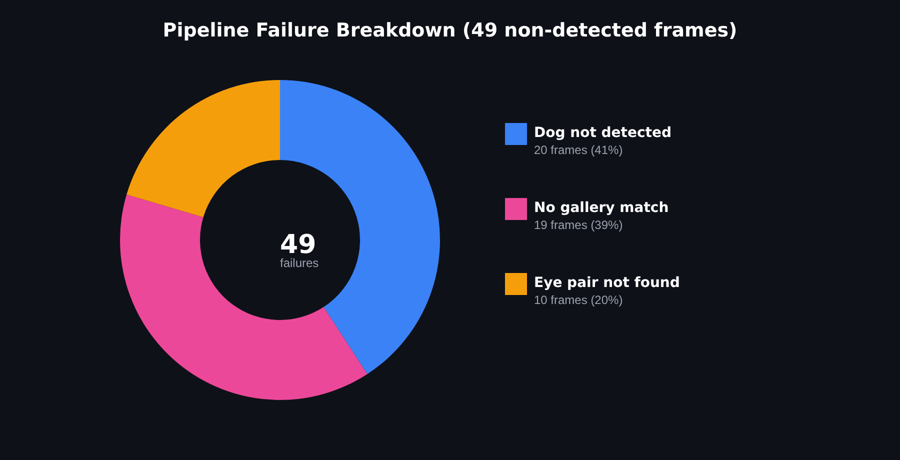 This screenshot has height=460, width=900. What do you see at coordinates (578, 225) in the screenshot?
I see `data-label: 19 frames (39%)` at bounding box center [578, 225].